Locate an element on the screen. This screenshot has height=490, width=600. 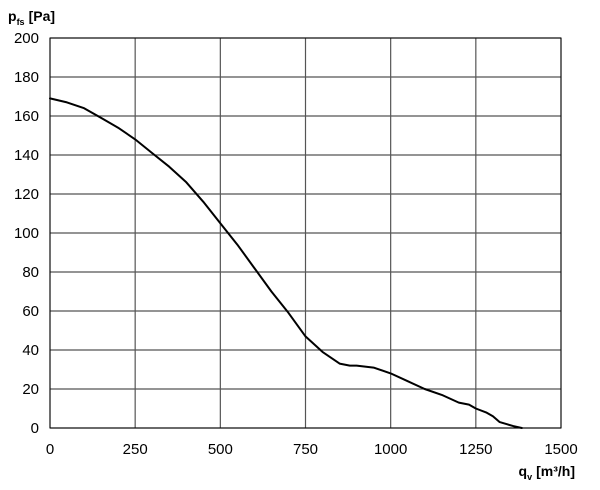
y-axis-label-sub: fs is located at coordinates (21, 22).